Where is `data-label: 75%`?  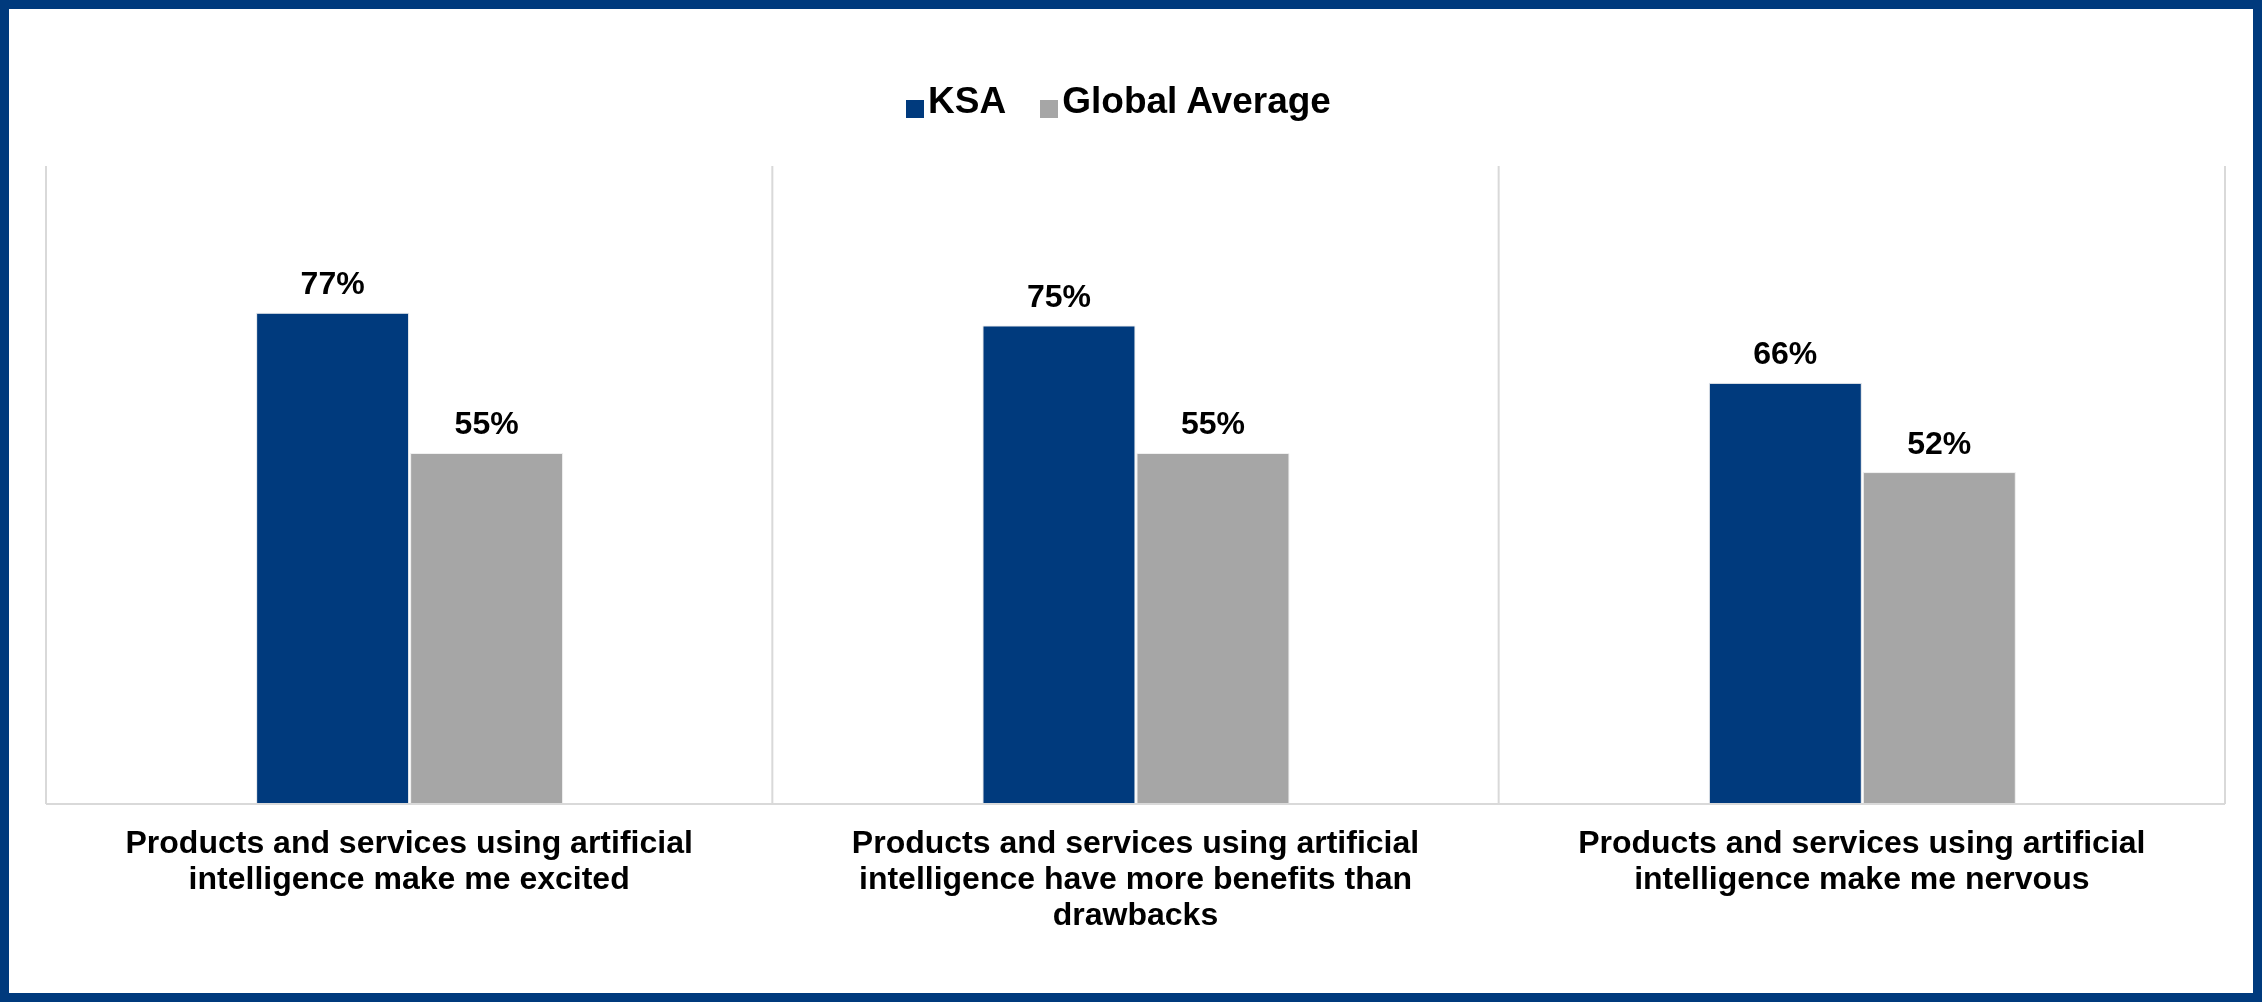 data-label: 75% is located at coordinates (1058, 295).